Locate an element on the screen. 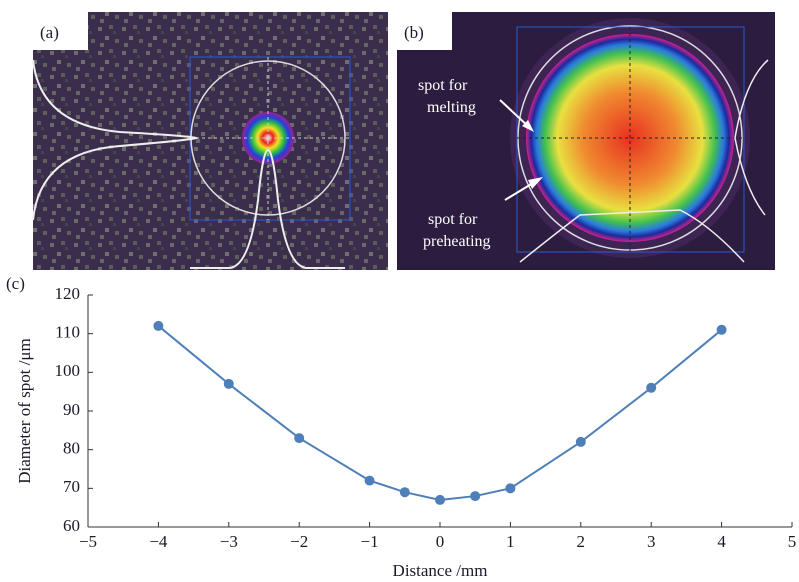 The image size is (799, 582). x-tick-label: −1 is located at coordinates (370, 541).